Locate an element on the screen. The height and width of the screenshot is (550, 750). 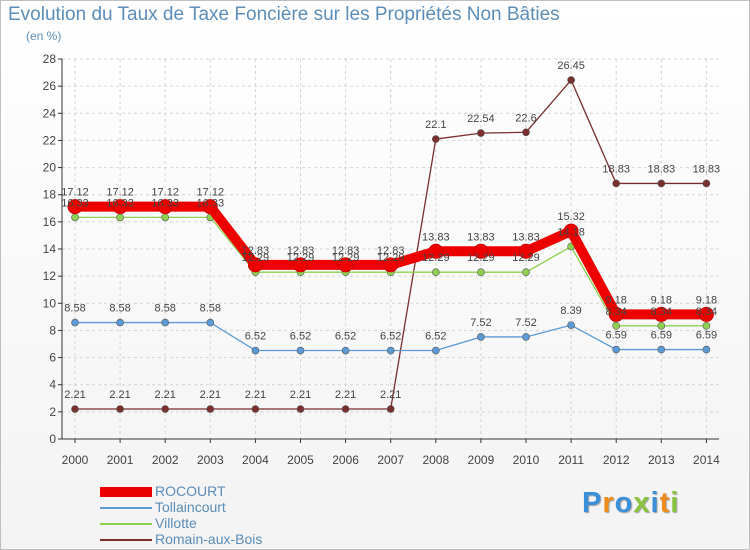
x-tick-label: 2011 is located at coordinates (571, 460).